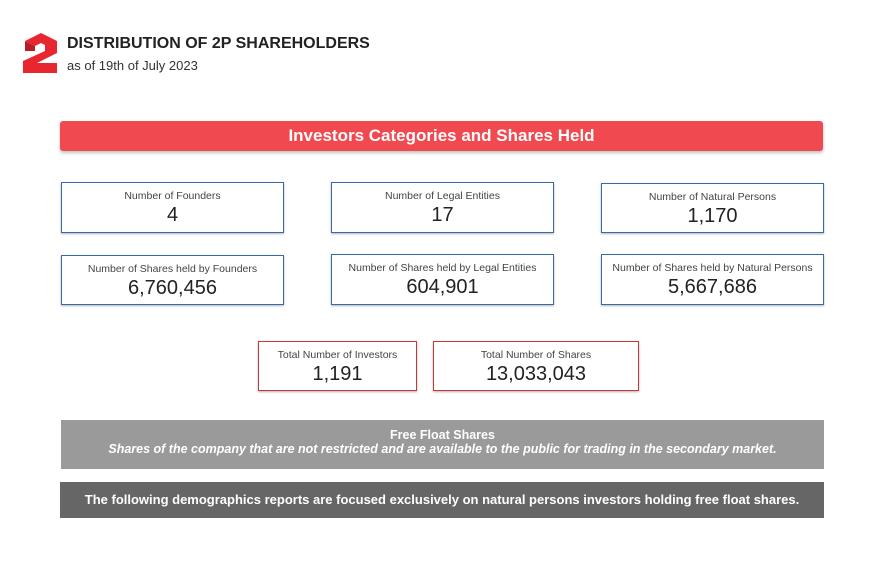 The width and height of the screenshot is (896, 566). I want to click on card-label: Total Number of Shares, so click(536, 355).